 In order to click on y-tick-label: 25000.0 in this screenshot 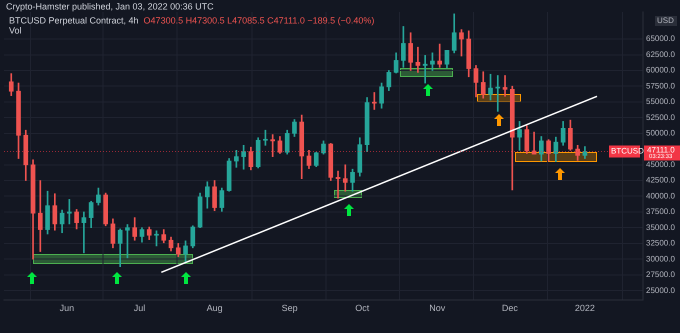, I will do `click(661, 290)`.